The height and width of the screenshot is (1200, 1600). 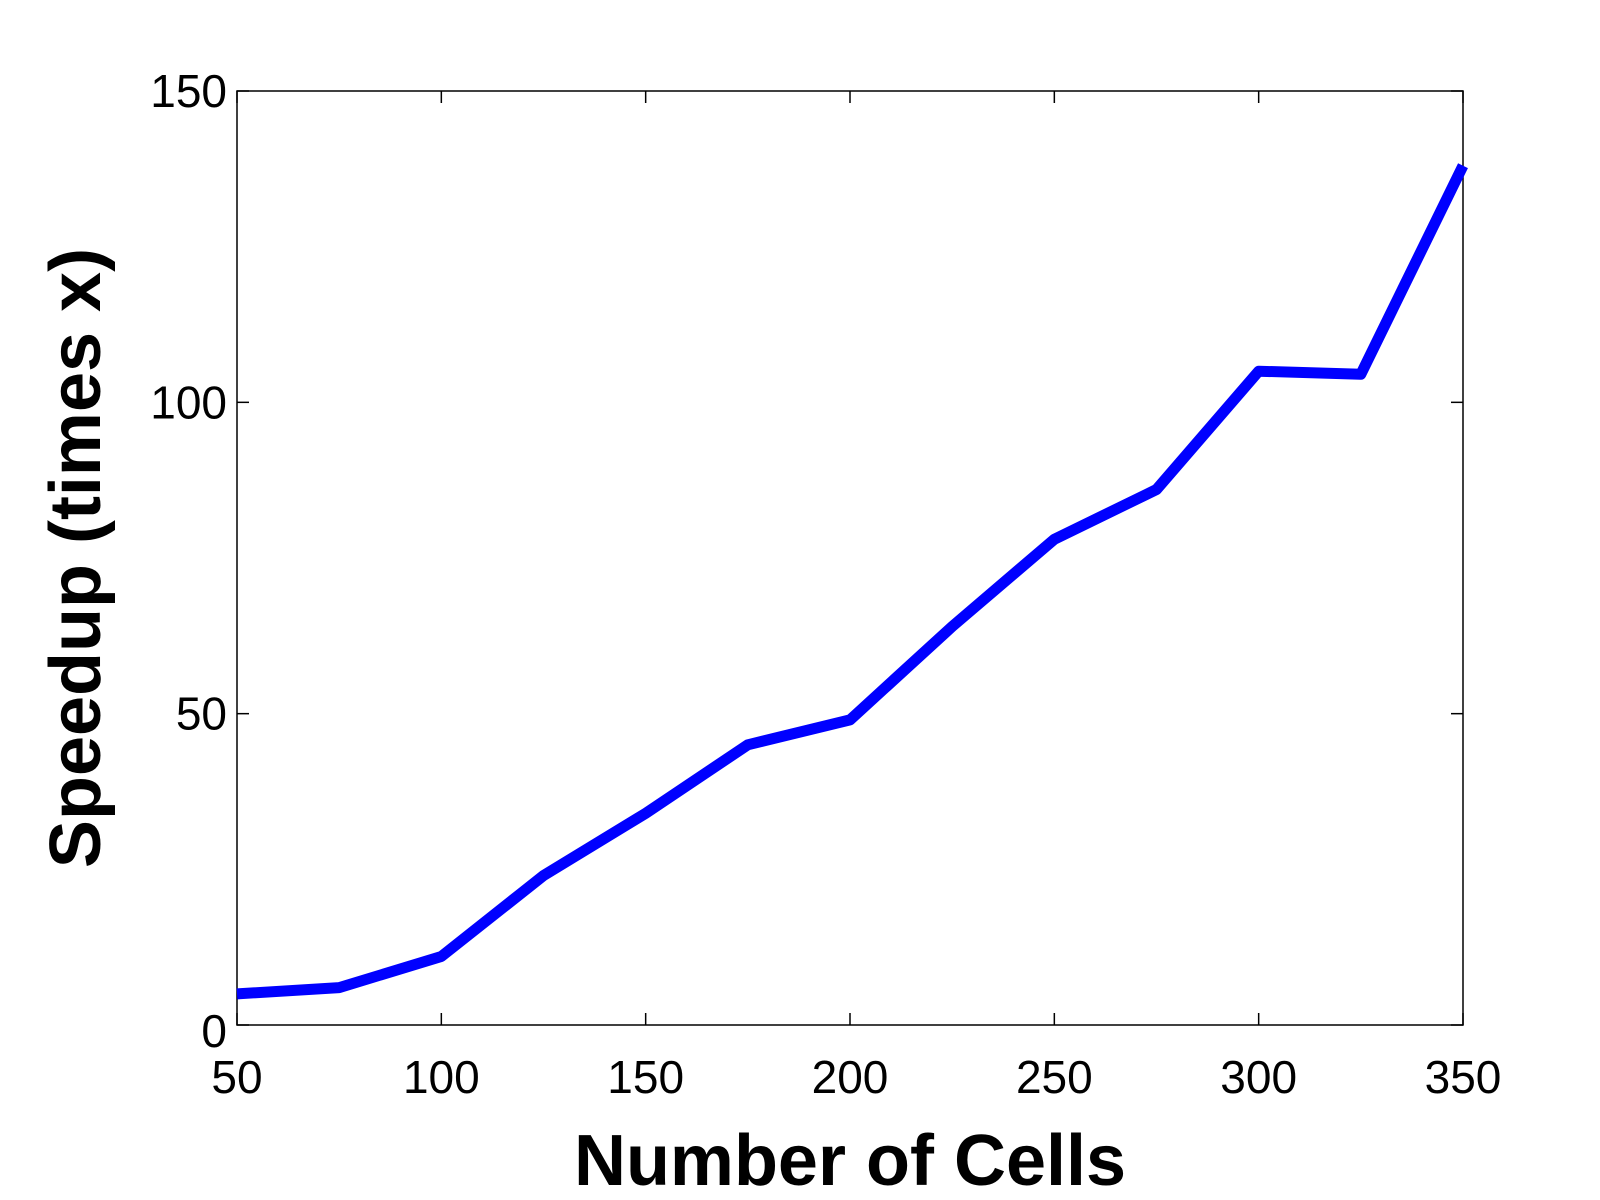 What do you see at coordinates (201, 714) in the screenshot?
I see `y-tick-label: 50` at bounding box center [201, 714].